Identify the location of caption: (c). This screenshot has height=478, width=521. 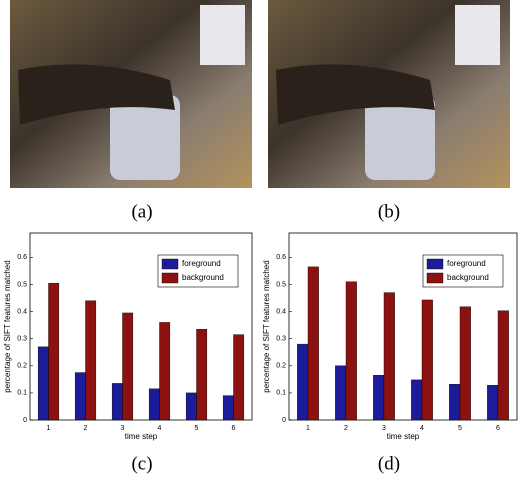
(141, 463).